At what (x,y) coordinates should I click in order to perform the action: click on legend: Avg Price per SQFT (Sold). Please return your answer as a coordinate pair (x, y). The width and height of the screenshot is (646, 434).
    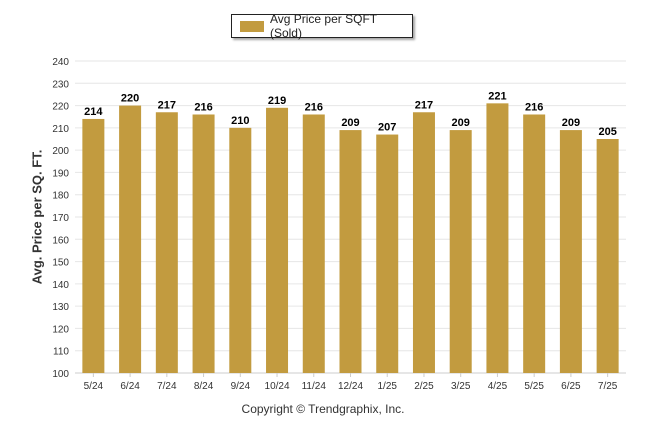
    Looking at the image, I should click on (322, 26).